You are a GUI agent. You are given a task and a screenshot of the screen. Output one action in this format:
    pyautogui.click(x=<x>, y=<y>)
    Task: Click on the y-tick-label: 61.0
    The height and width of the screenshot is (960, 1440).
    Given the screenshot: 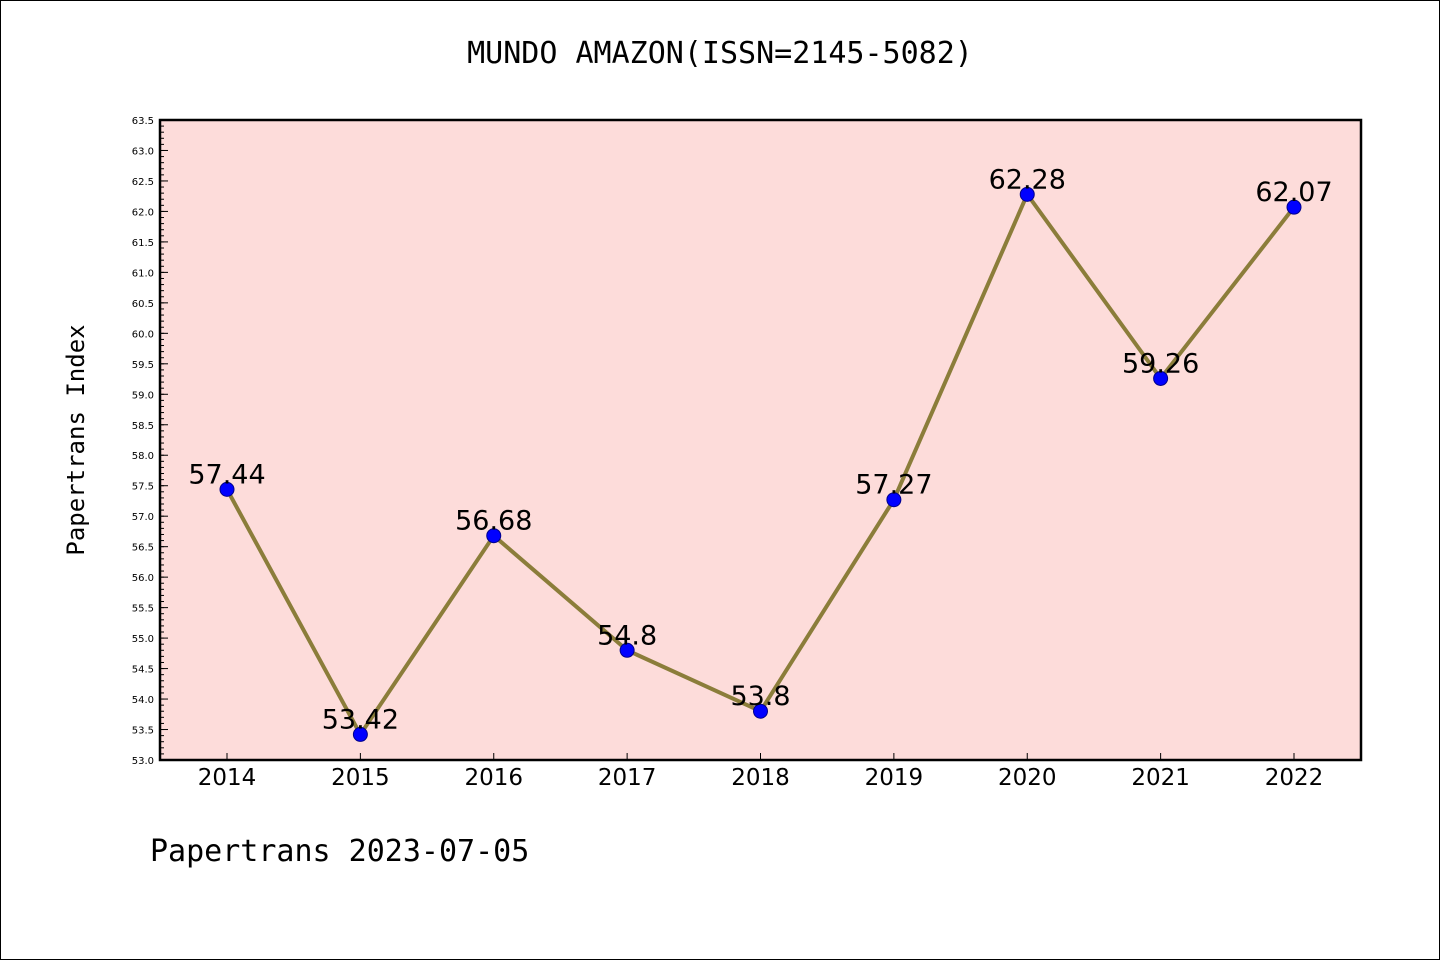 What is the action you would take?
    pyautogui.click(x=143, y=273)
    